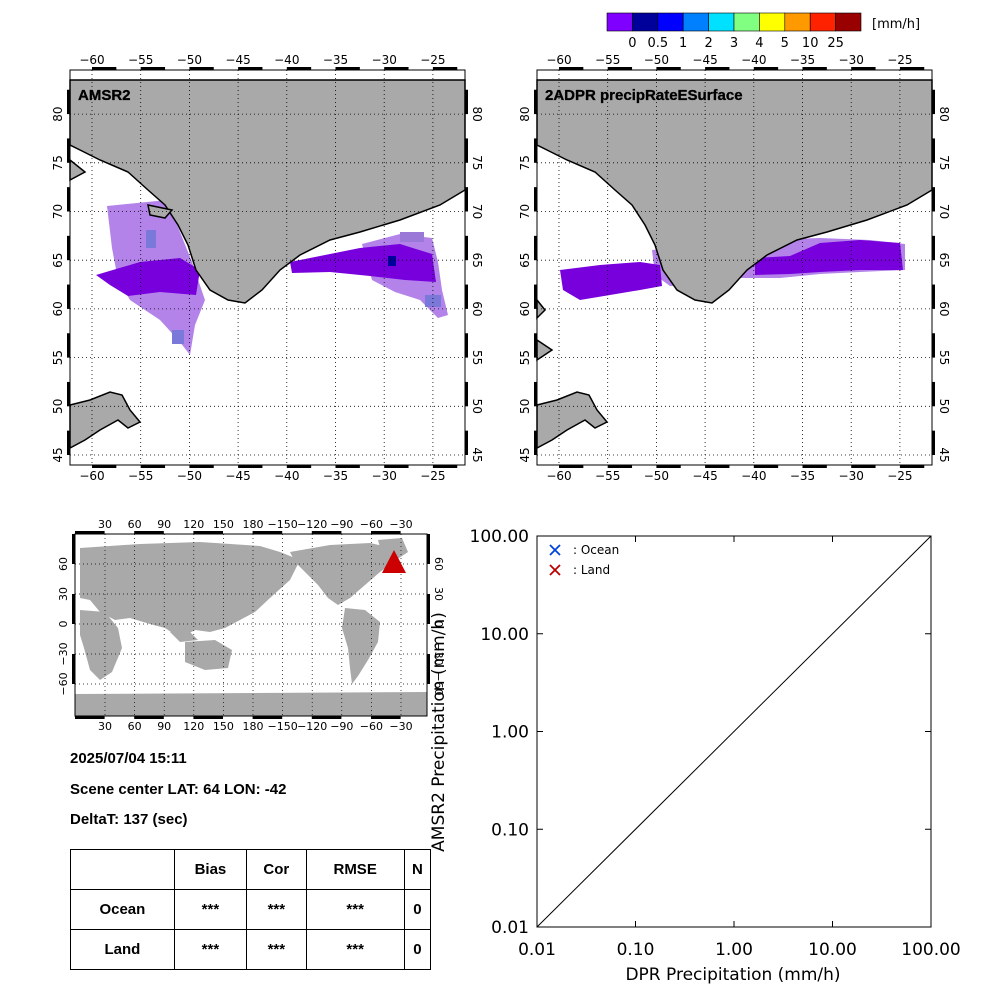 The image size is (1000, 1000). What do you see at coordinates (896, 24) in the screenshot?
I see `colorbar-unit: [mm/h]` at bounding box center [896, 24].